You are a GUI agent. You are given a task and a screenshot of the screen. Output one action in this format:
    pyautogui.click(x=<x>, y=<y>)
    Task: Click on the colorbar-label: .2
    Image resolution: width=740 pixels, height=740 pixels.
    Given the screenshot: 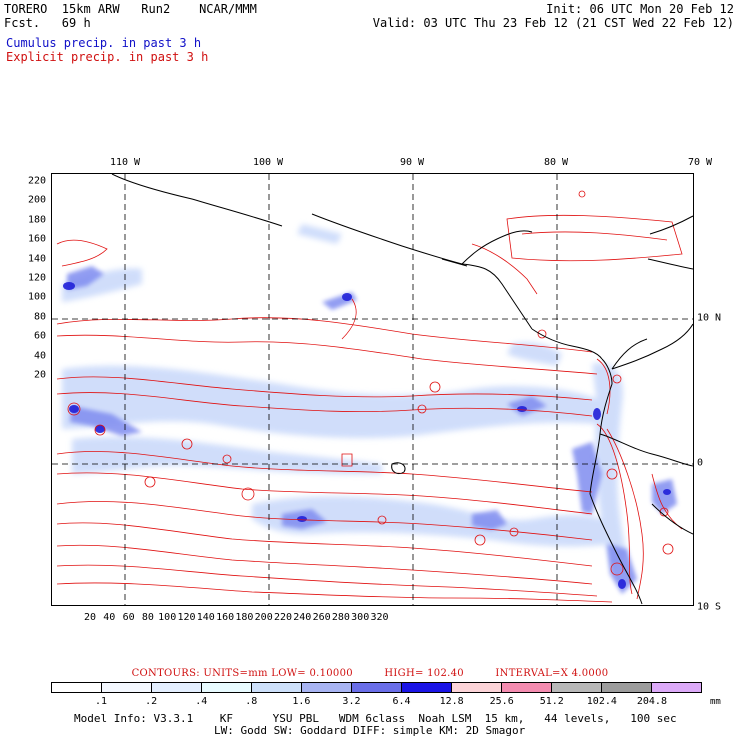 What is the action you would take?
    pyautogui.click(x=151, y=701)
    